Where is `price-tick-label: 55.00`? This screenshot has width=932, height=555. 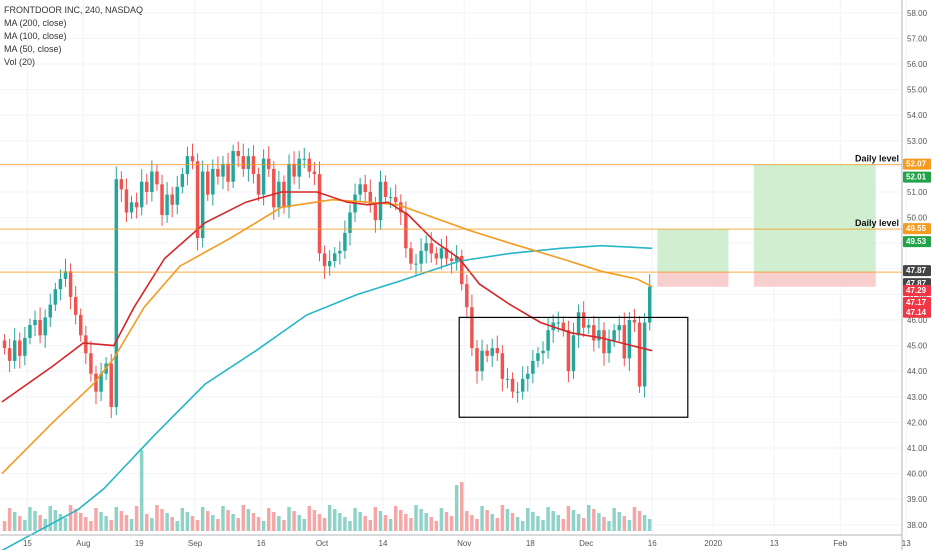 price-tick-label: 55.00 is located at coordinates (917, 90).